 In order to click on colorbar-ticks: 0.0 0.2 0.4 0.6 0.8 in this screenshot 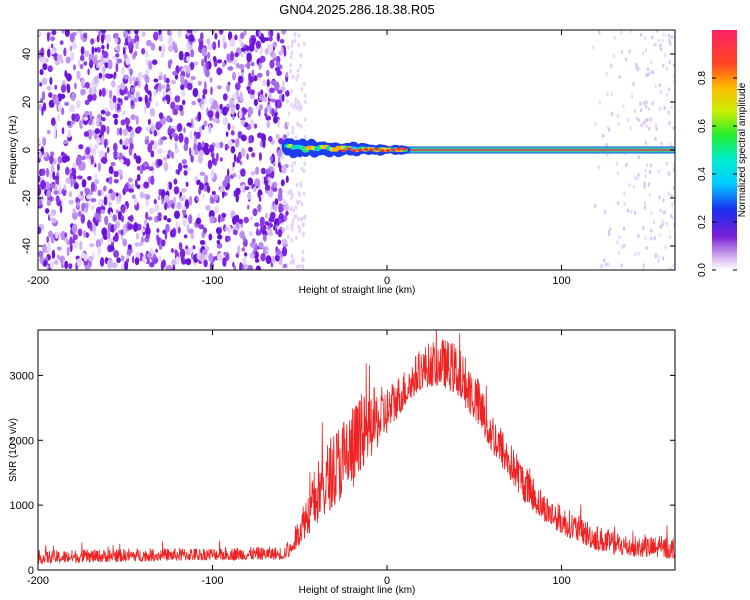, I will do `click(717, 174)`.